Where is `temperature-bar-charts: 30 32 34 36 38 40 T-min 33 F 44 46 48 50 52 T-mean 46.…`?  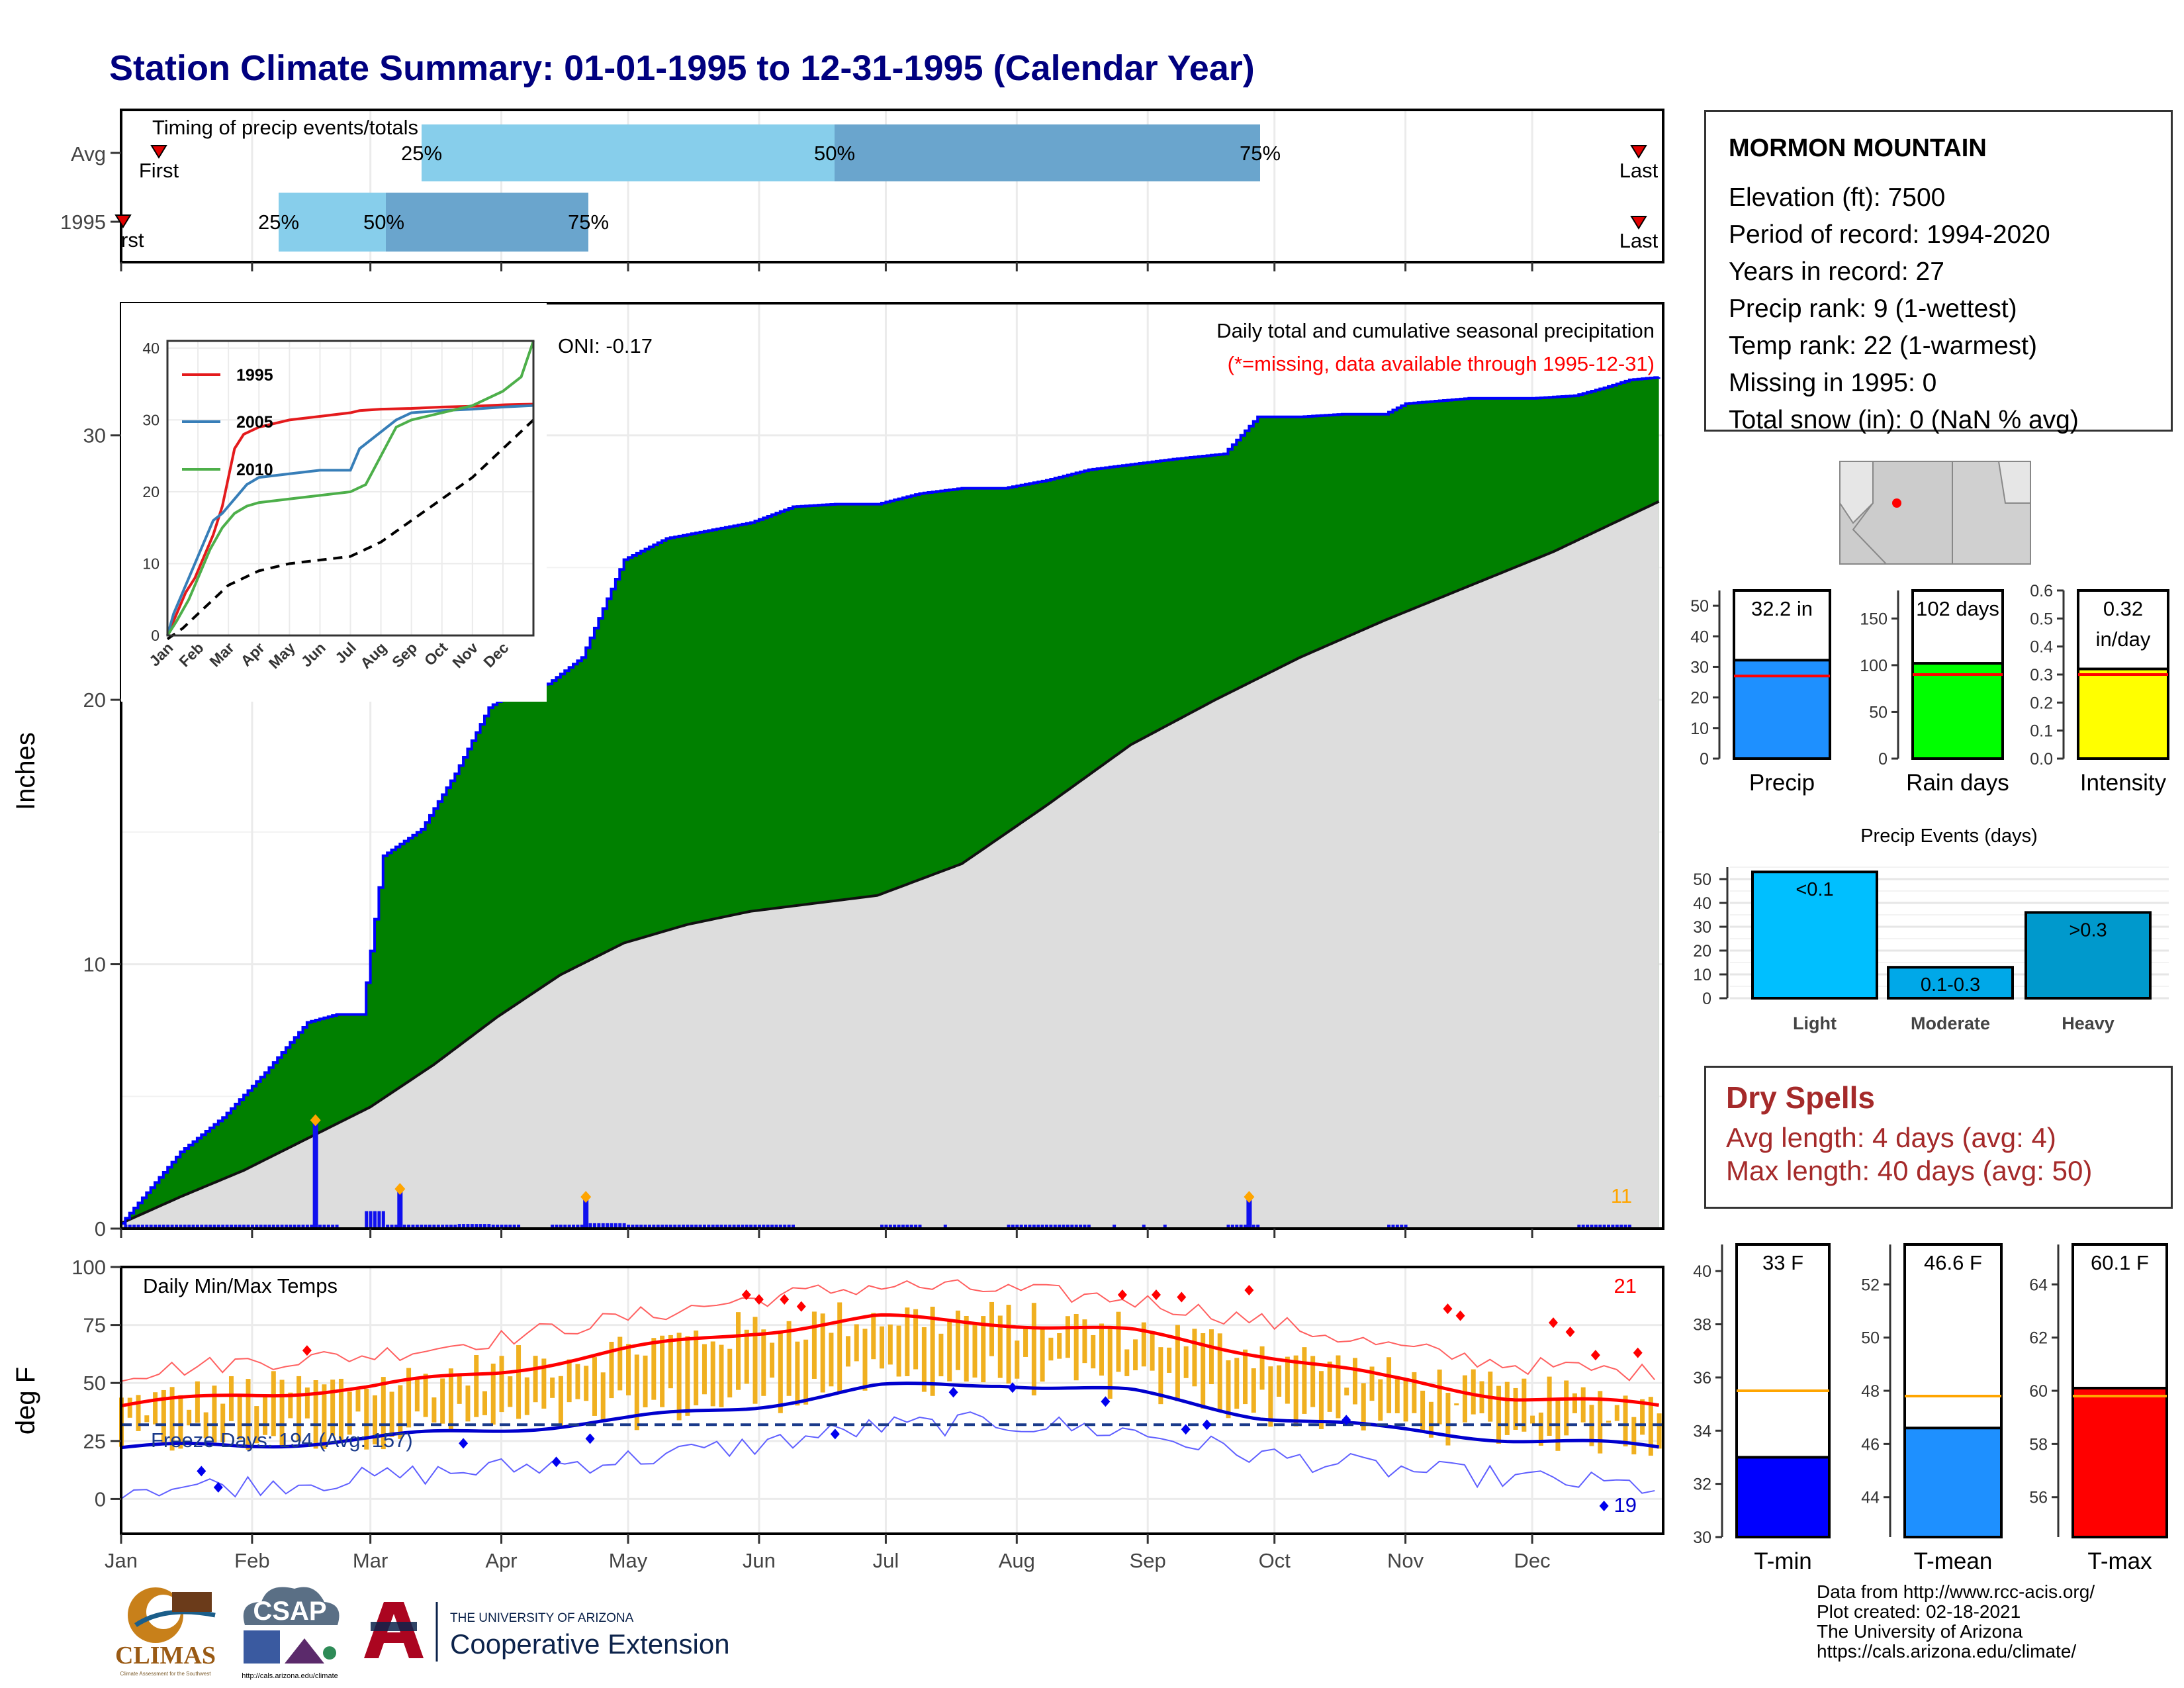
temperature-bar-charts: 30 32 34 36 38 40 T-min 33 F 44 46 48 50 52 T-mean 46.… is located at coordinates (1931, 1408).